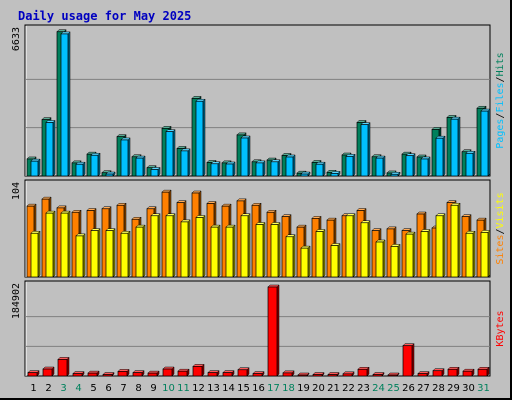 The height and width of the screenshot is (400, 512). Describe the element at coordinates (393, 388) in the screenshot. I see `x-tick-label: 25` at that location.